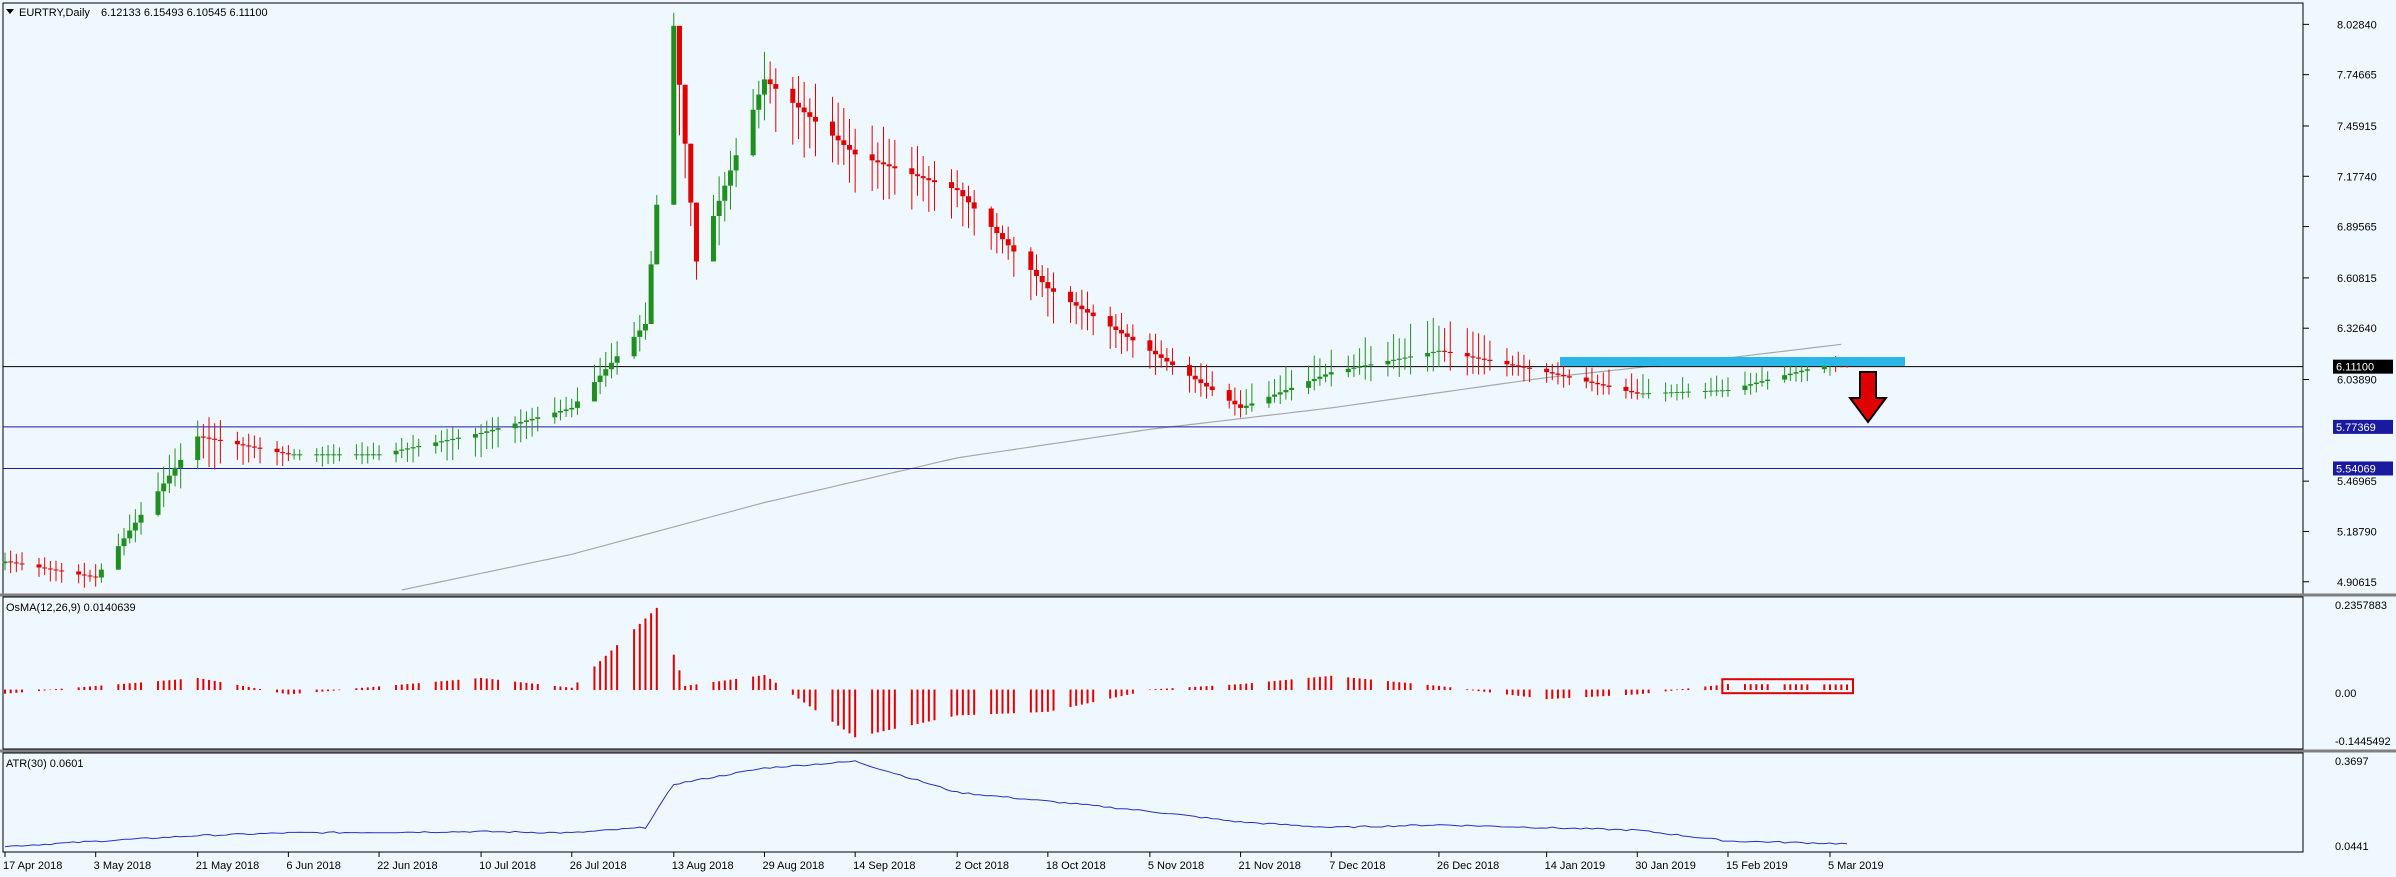  I want to click on current-price-badge: 6.11100, so click(2363, 366).